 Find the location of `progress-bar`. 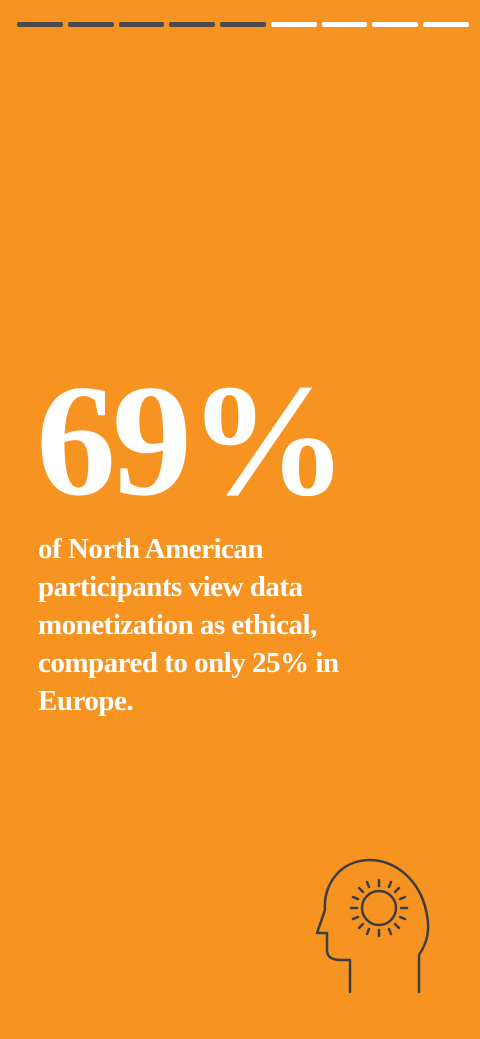

progress-bar is located at coordinates (243, 25).